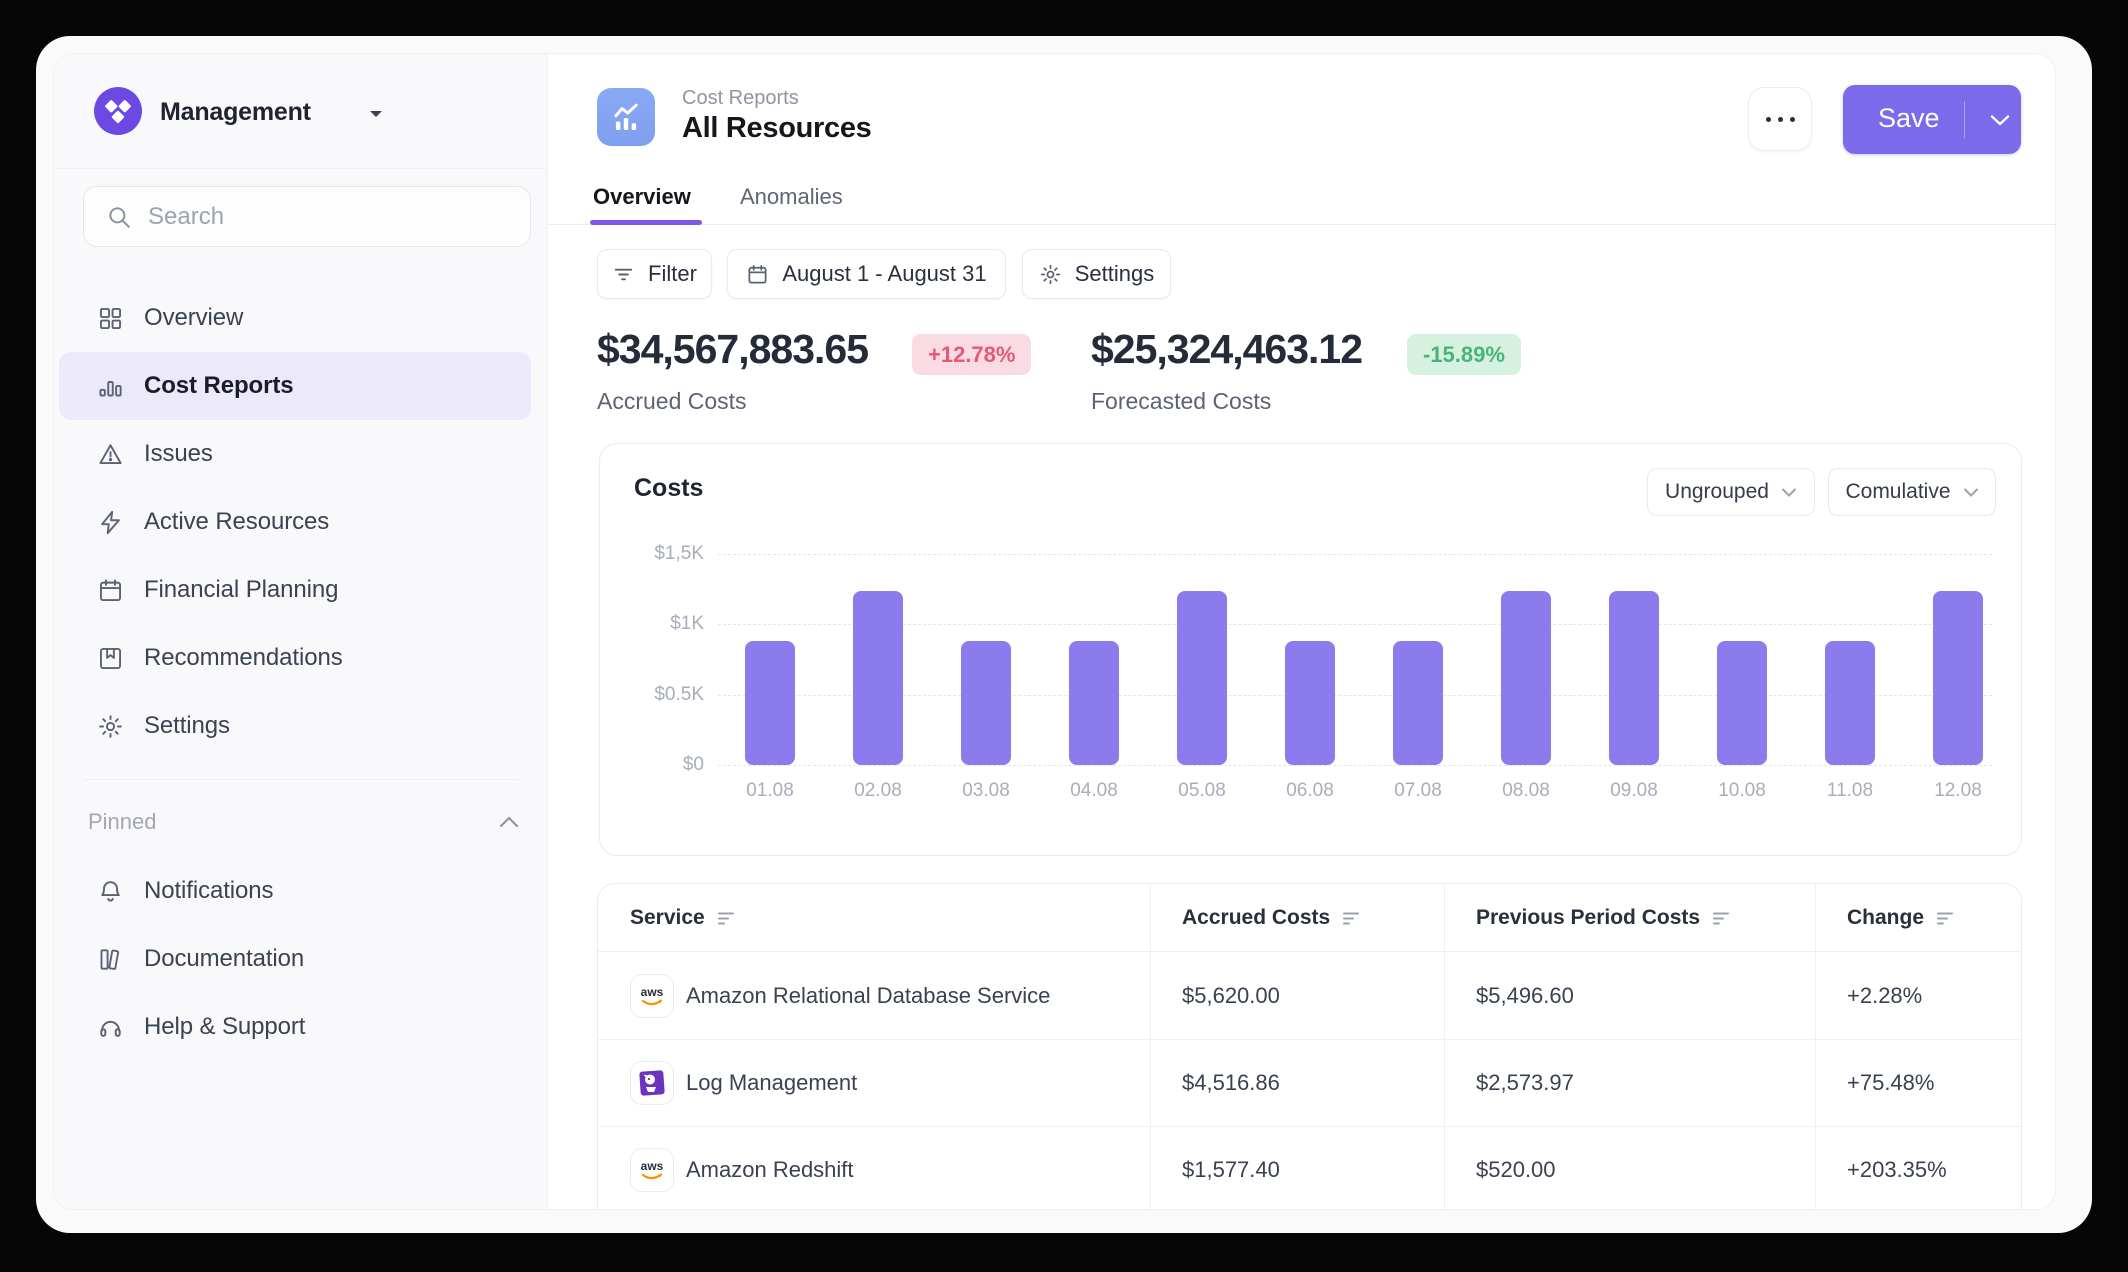  I want to click on sidebar-item-recommendations: Recommendations, so click(295, 658).